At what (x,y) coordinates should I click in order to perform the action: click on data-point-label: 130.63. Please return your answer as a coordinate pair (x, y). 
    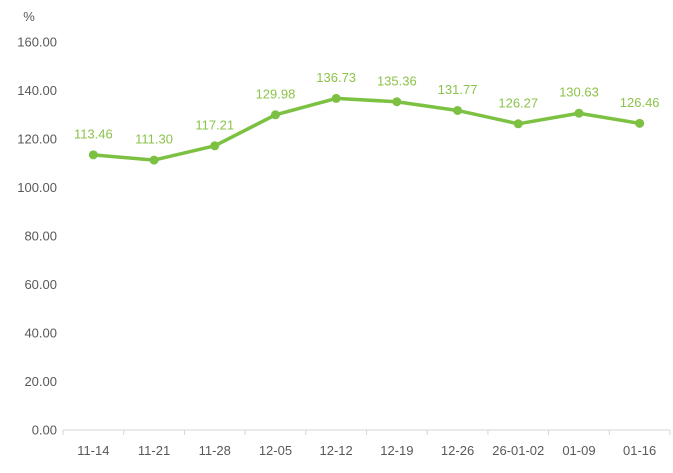
    Looking at the image, I should click on (579, 92).